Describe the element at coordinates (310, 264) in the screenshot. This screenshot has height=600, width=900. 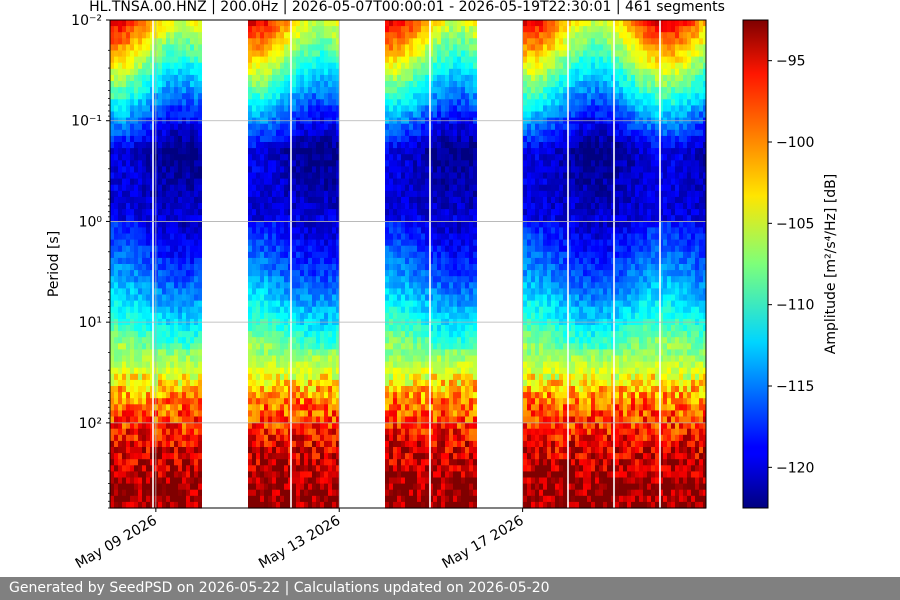
I see `psd-segment-column` at that location.